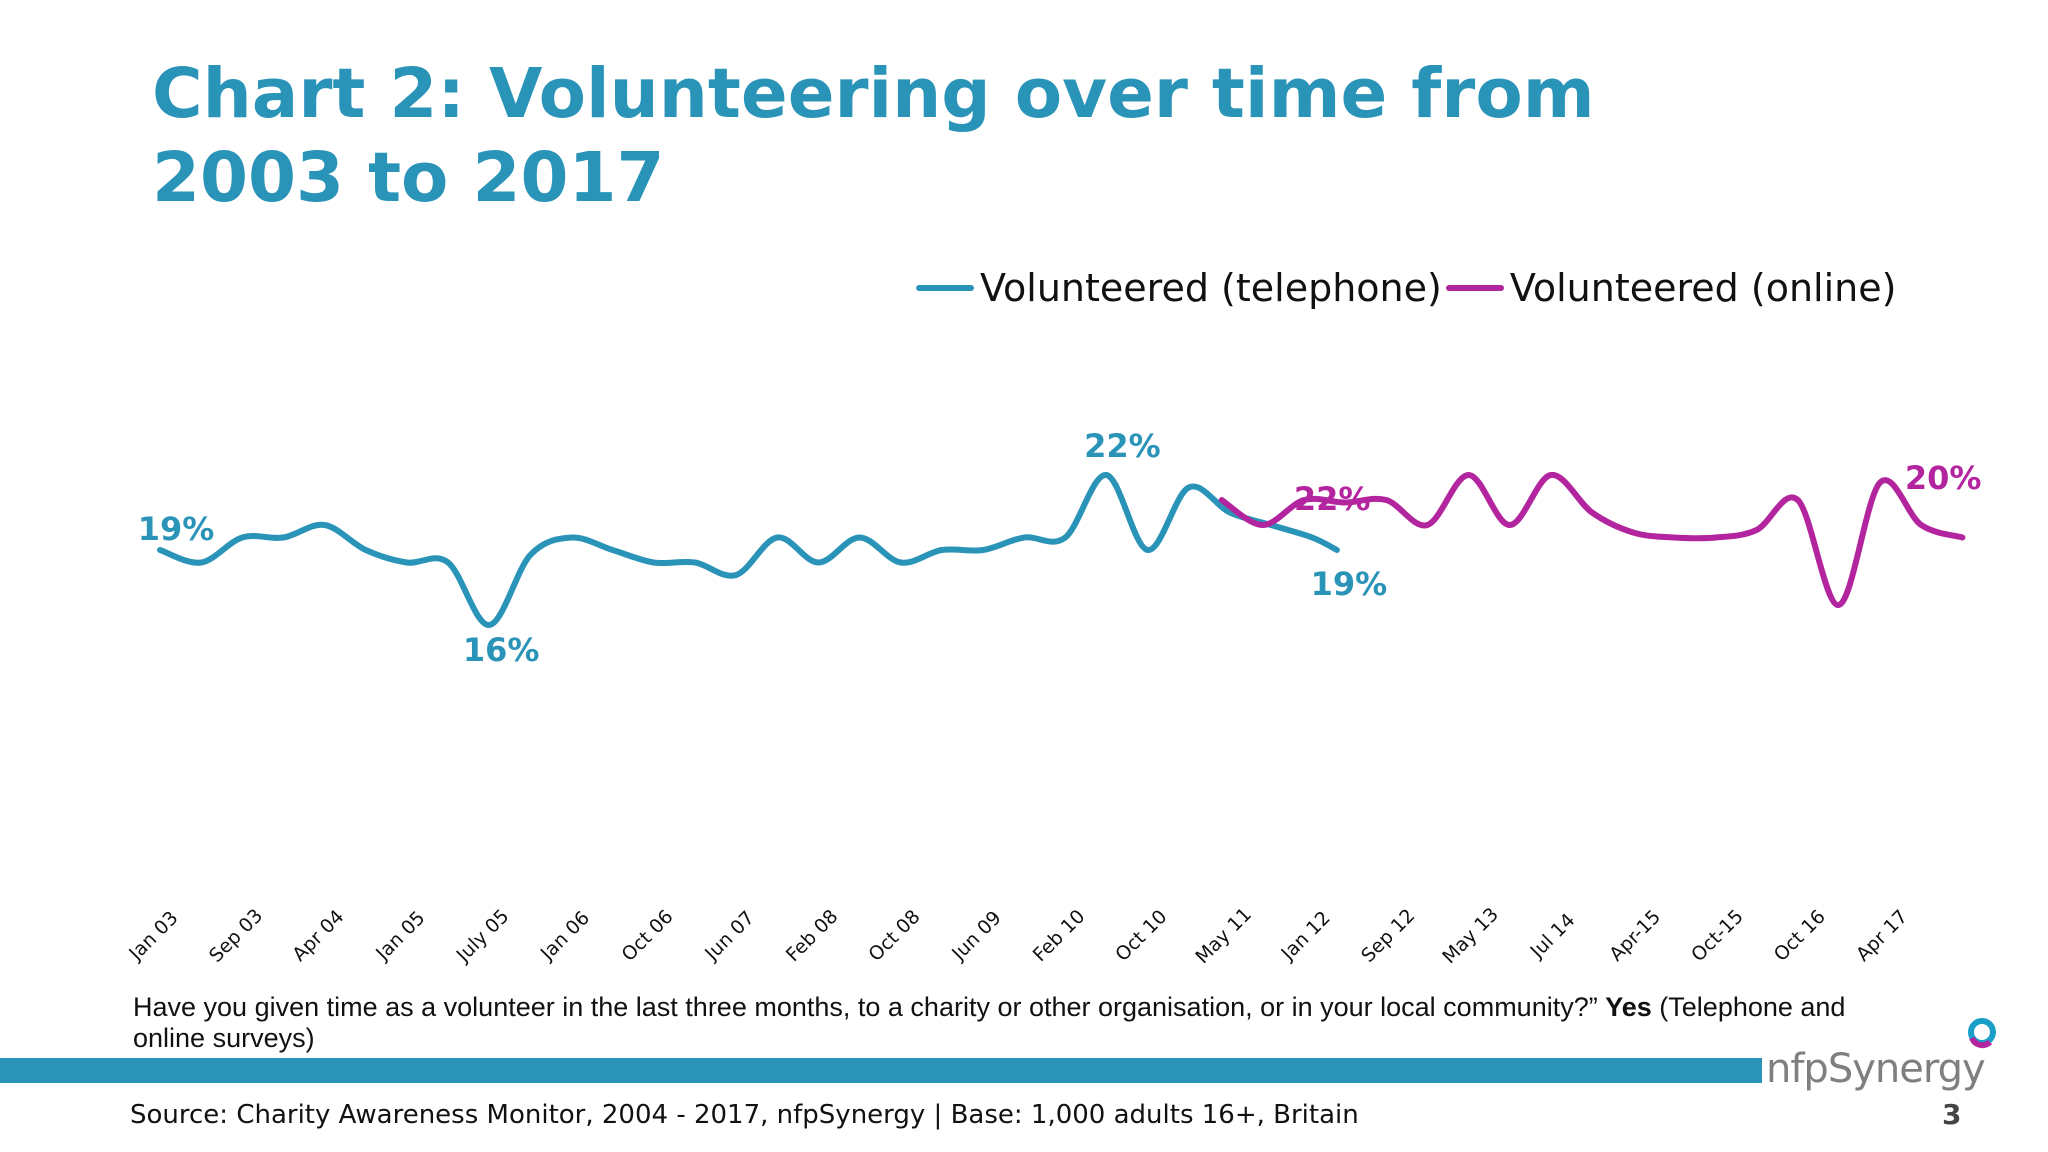 The width and height of the screenshot is (2048, 1152). What do you see at coordinates (1876, 1069) in the screenshot?
I see `logo-wordmark: nfpSynergy` at bounding box center [1876, 1069].